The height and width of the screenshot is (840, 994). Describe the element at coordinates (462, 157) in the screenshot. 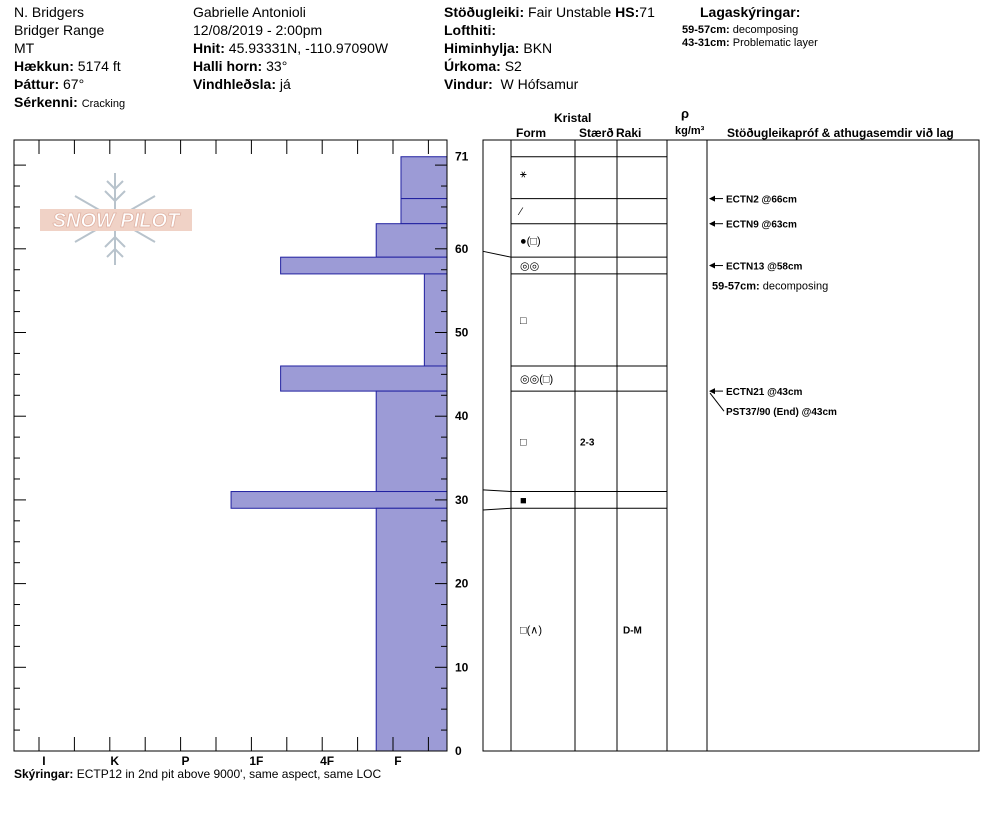

I see `y-label: 71` at that location.